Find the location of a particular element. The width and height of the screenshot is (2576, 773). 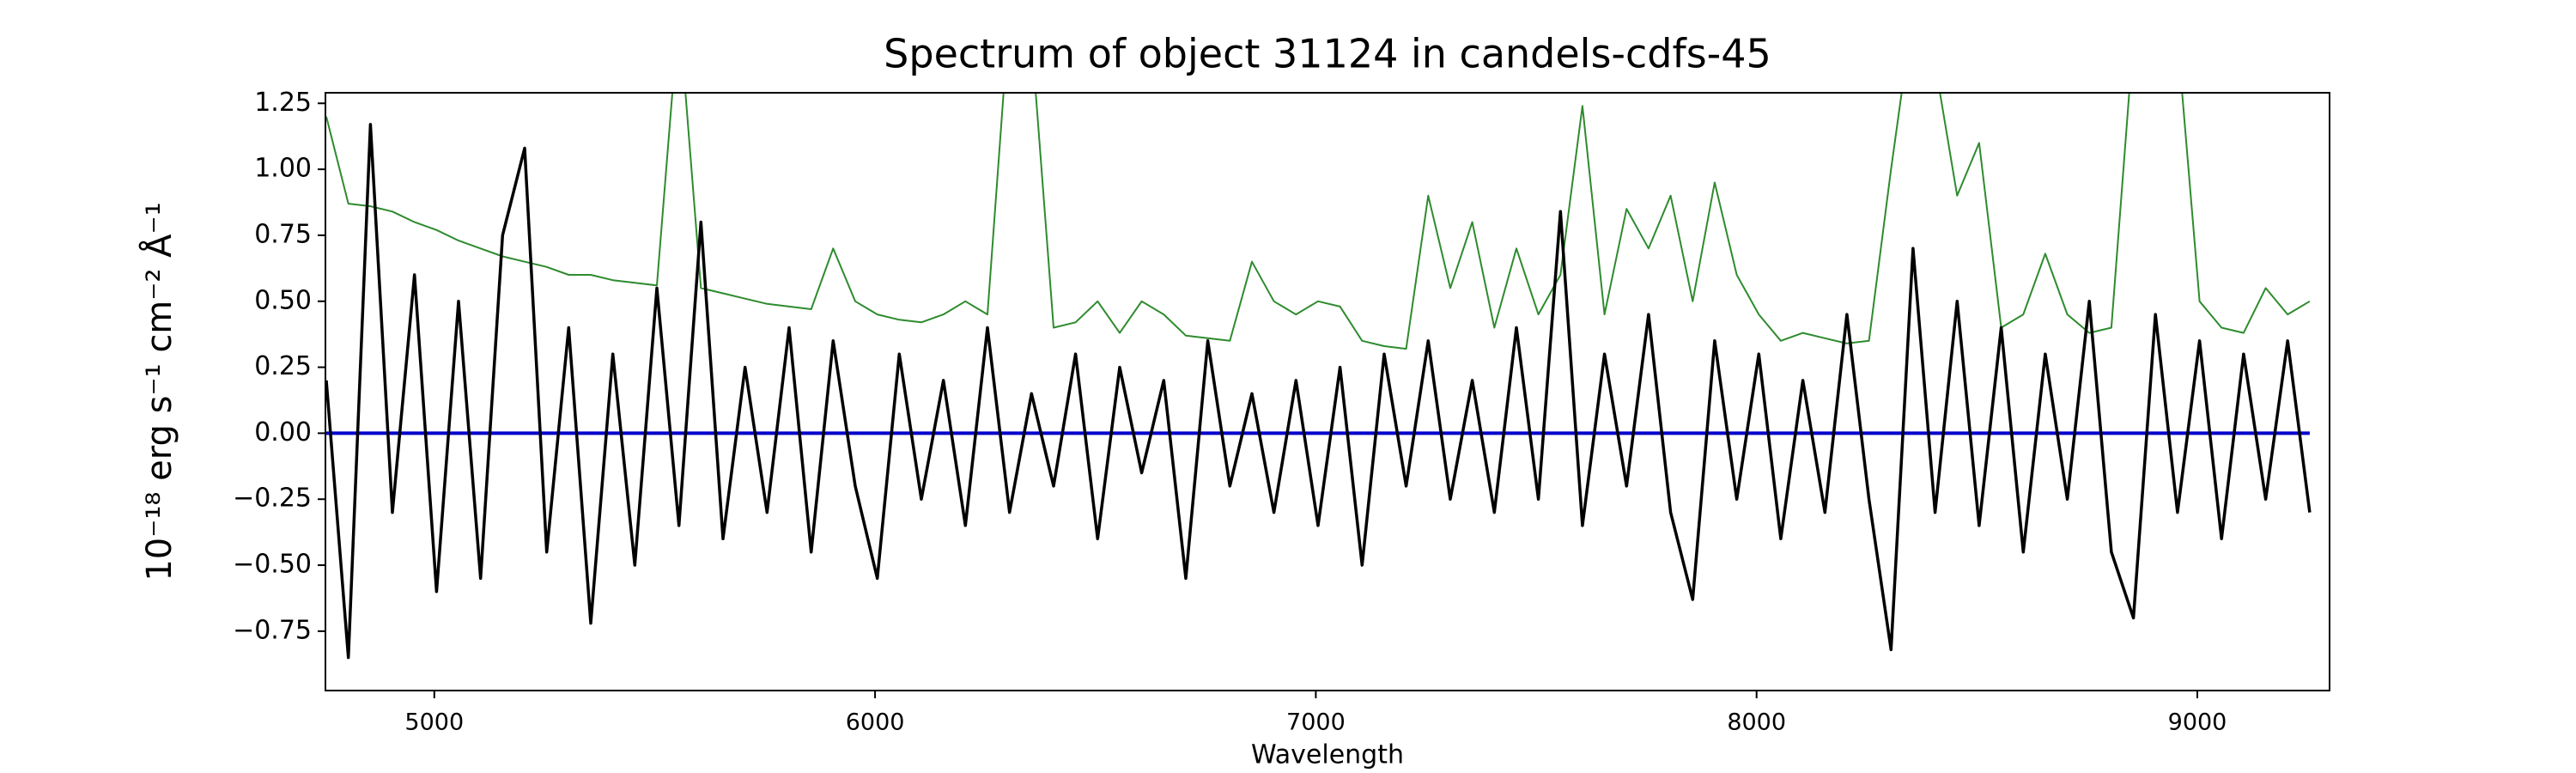

y-axis-label: 10⁻¹⁸ erg s⁻¹ cm⁻² Å⁻¹ is located at coordinates (159, 391).